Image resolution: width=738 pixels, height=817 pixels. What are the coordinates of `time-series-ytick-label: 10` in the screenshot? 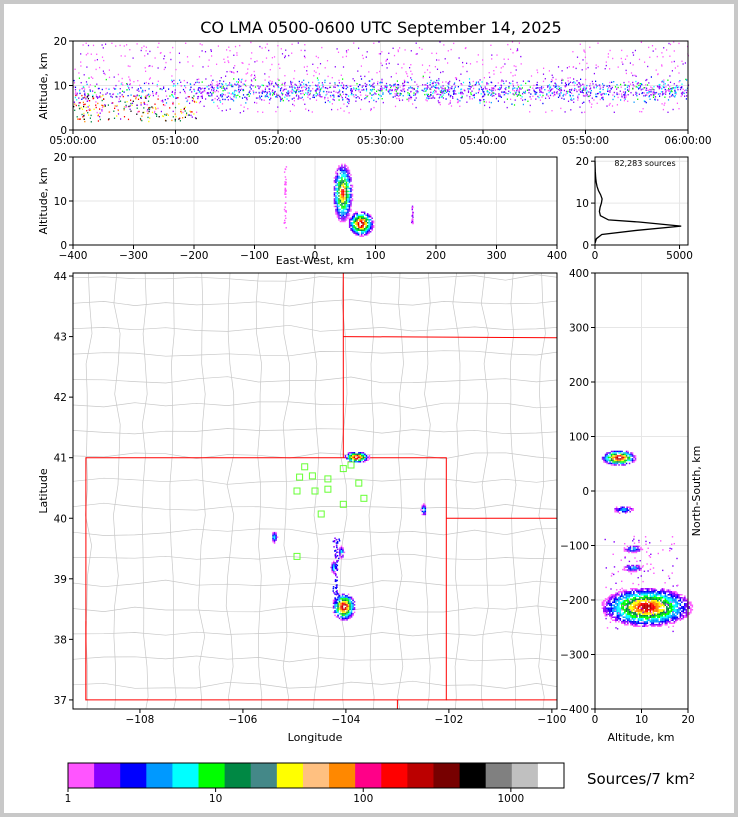 It's located at (60, 87).